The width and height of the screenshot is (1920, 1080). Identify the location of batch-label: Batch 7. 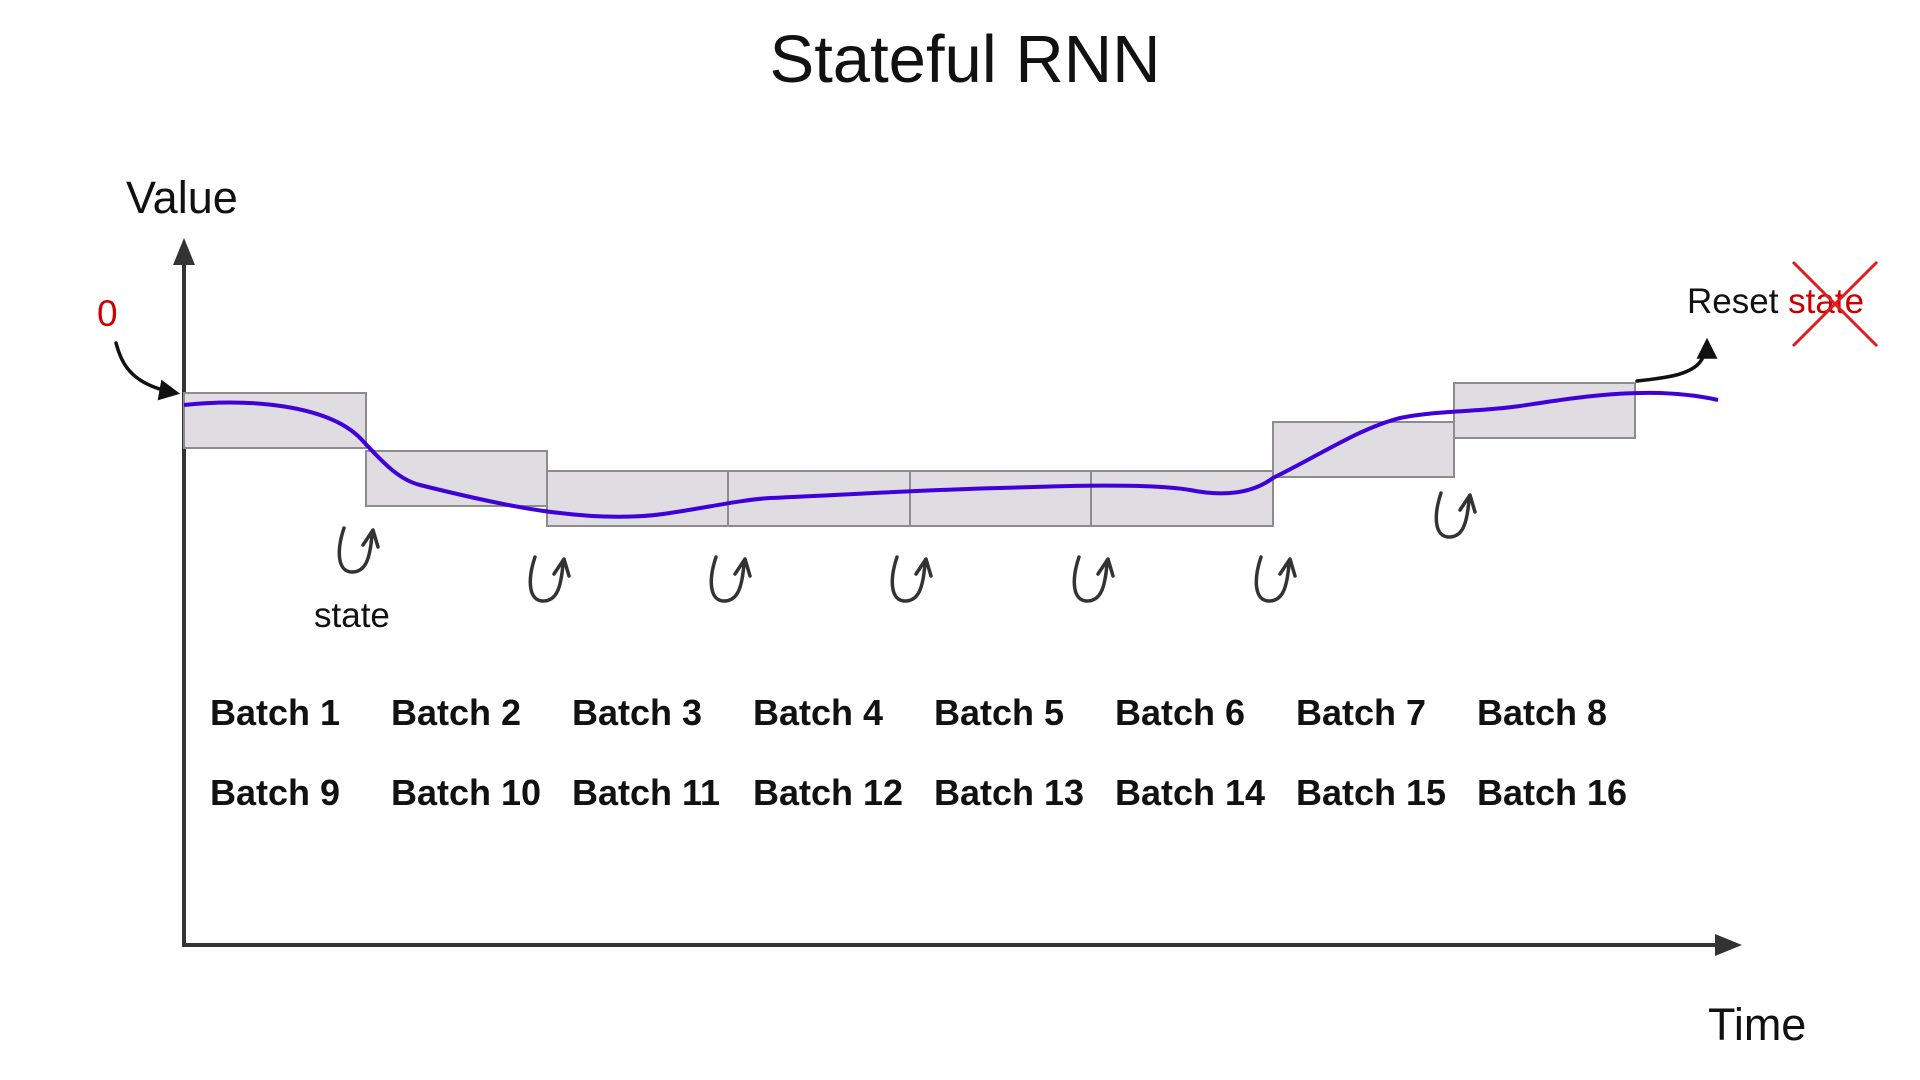
(1361, 712).